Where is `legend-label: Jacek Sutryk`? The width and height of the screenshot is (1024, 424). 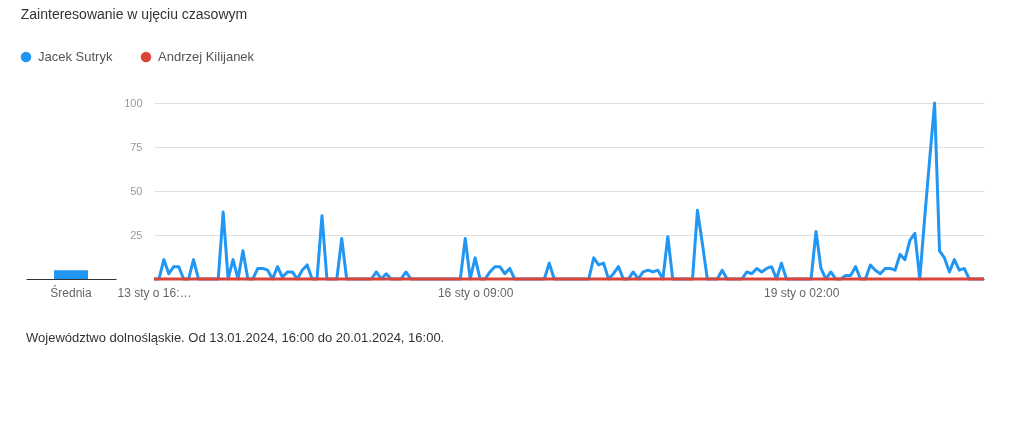
legend-label: Jacek Sutryk is located at coordinates (75, 56).